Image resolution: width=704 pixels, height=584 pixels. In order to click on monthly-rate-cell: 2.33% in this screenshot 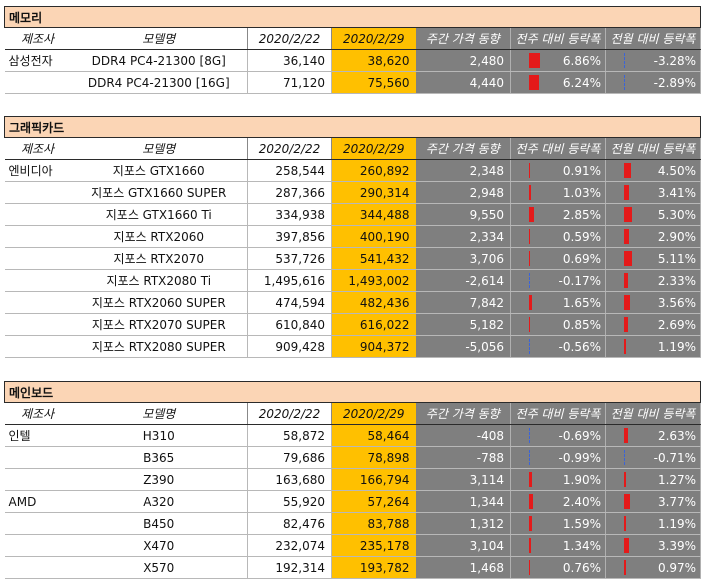, I will do `click(653, 280)`.